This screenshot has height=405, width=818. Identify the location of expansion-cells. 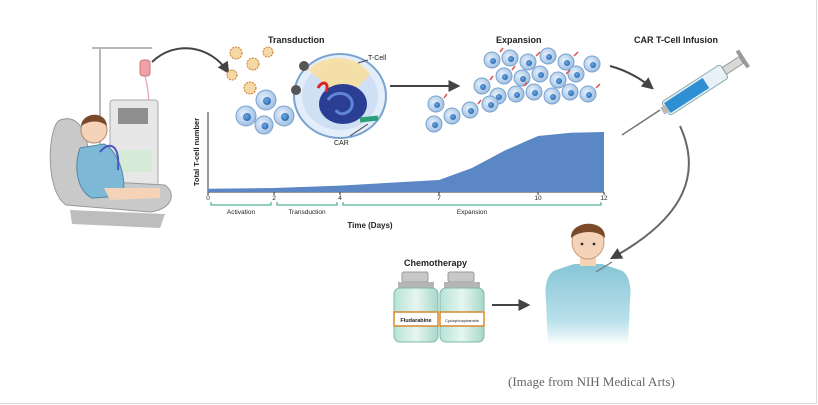
(513, 90).